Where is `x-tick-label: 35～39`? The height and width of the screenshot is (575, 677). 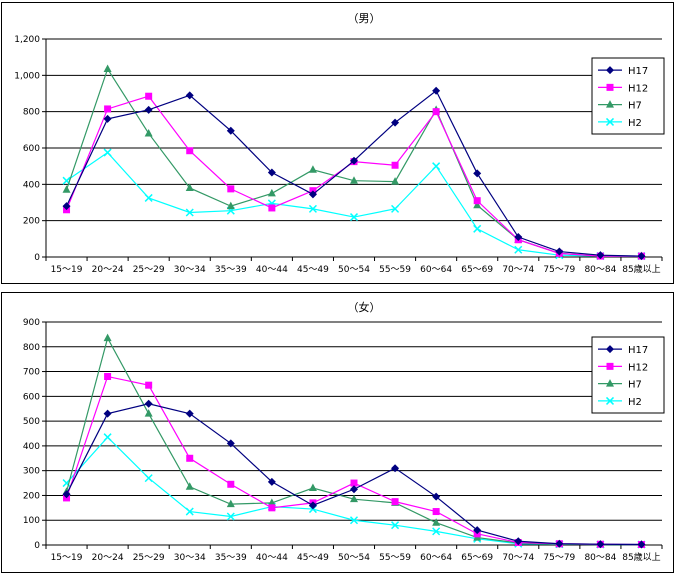
x-tick-label: 35～39 is located at coordinates (231, 558).